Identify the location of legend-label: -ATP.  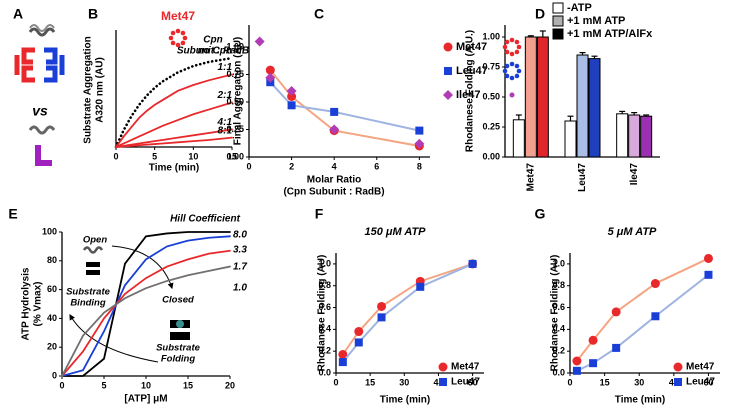
(579, 8).